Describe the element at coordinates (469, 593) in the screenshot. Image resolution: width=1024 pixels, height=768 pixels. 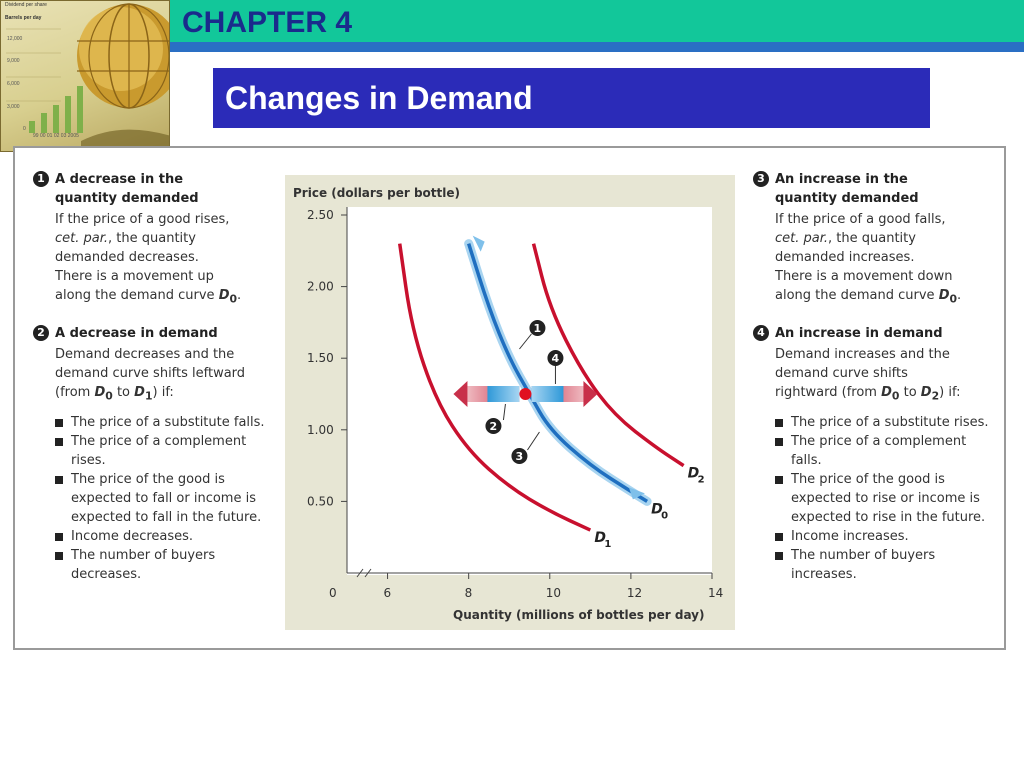
I see `x-tick-label: 8` at that location.